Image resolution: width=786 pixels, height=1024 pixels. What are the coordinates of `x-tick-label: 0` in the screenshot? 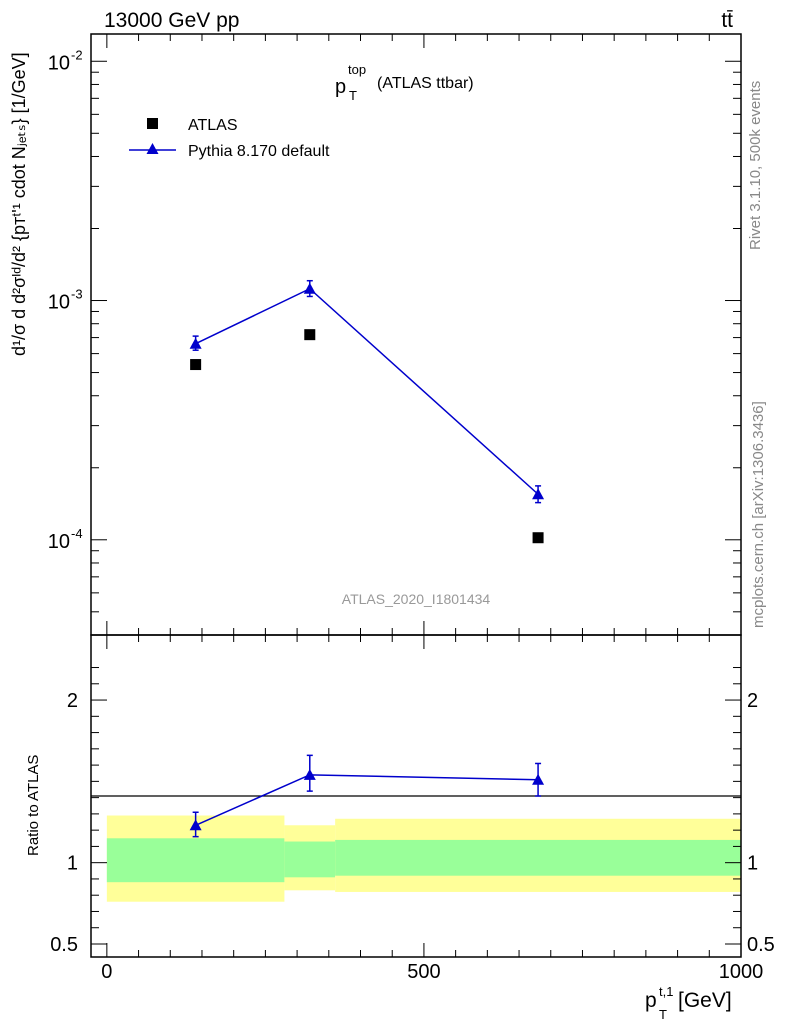 It's located at (106, 972).